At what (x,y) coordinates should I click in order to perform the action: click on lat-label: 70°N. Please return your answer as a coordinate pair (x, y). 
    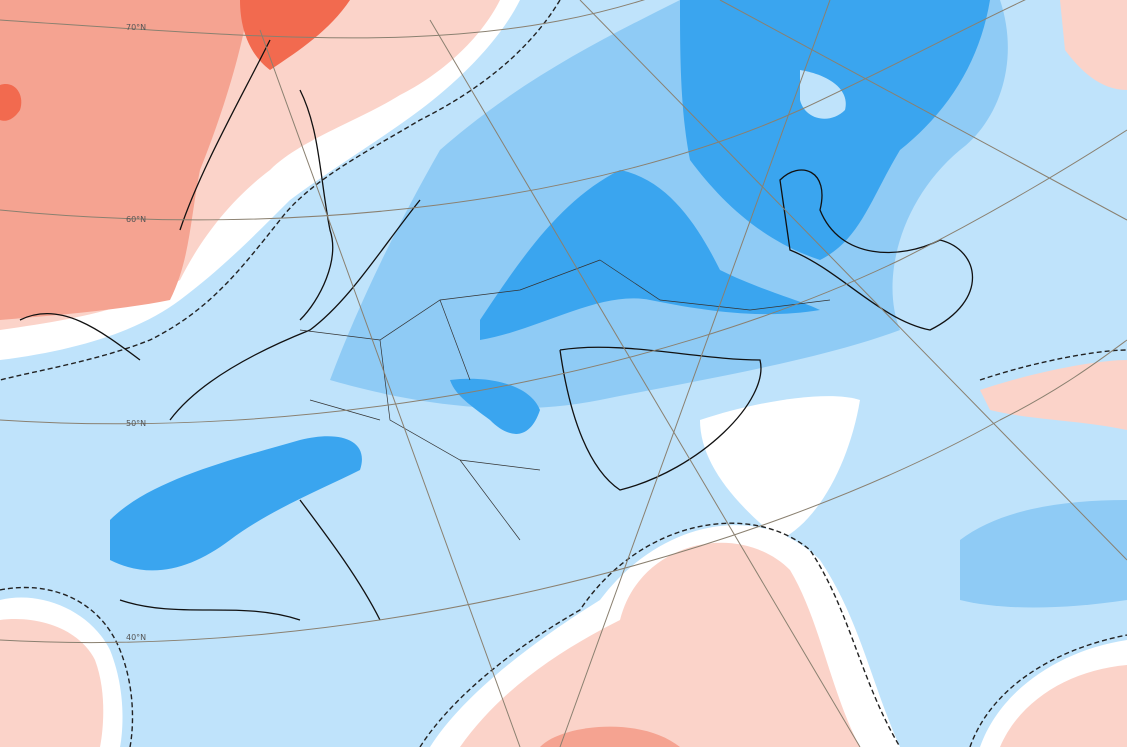
    Looking at the image, I should click on (136, 27).